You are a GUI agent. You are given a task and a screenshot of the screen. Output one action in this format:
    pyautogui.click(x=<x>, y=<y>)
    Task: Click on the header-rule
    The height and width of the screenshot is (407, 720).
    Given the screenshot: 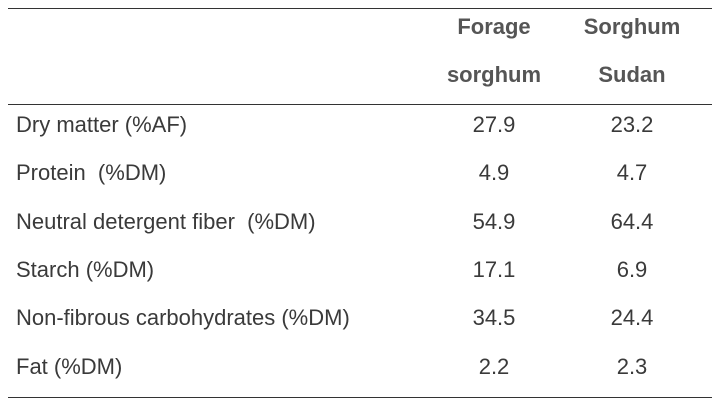 What is the action you would take?
    pyautogui.click(x=360, y=104)
    